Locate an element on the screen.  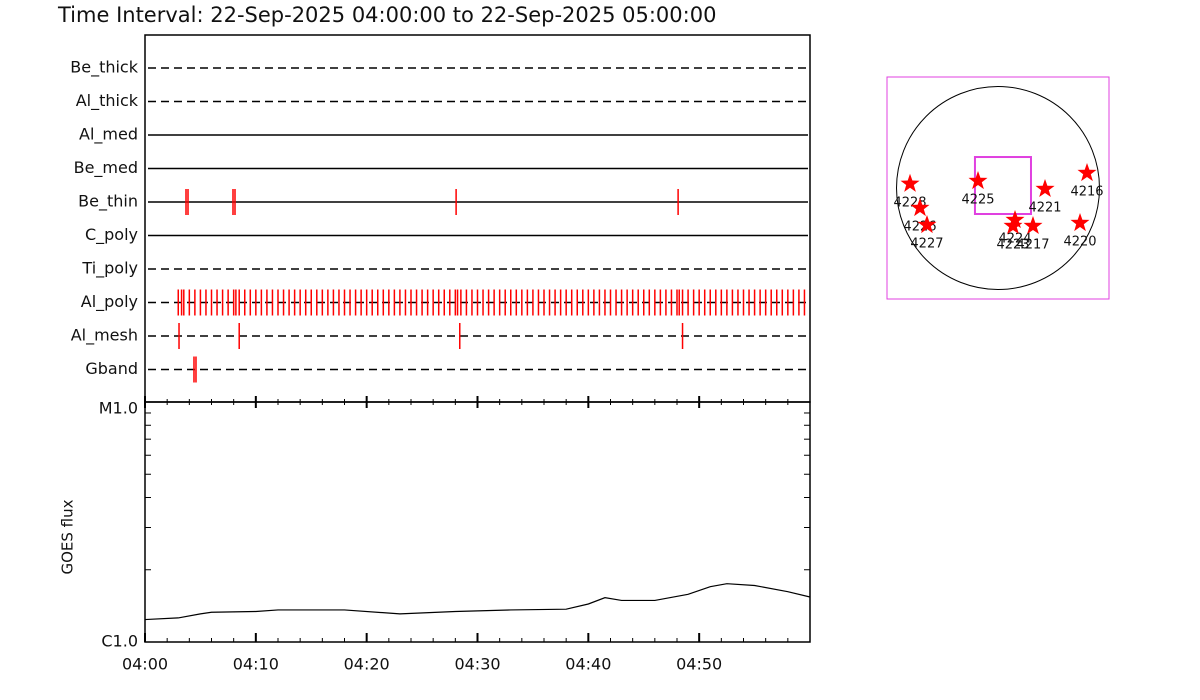
x-tick-label: 04:30 is located at coordinates (477, 664).